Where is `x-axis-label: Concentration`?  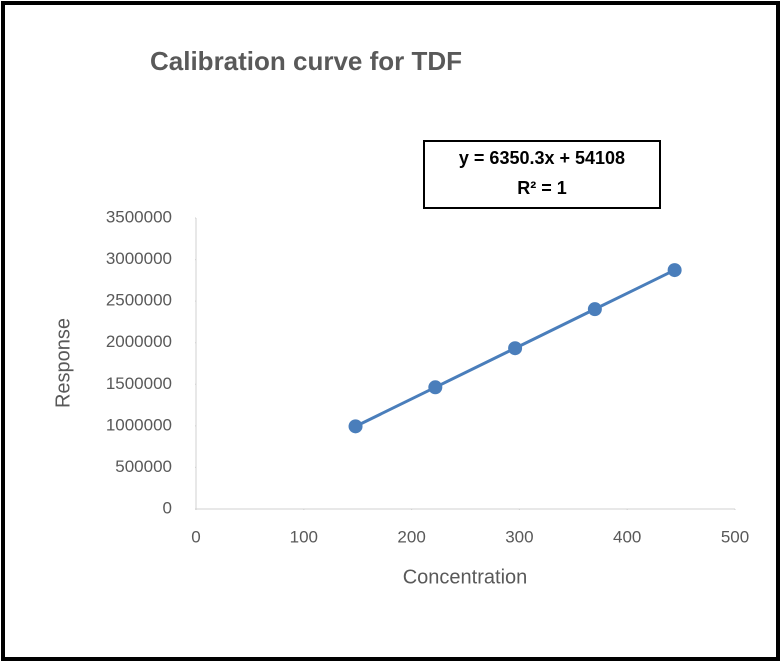
x-axis-label: Concentration is located at coordinates (465, 577).